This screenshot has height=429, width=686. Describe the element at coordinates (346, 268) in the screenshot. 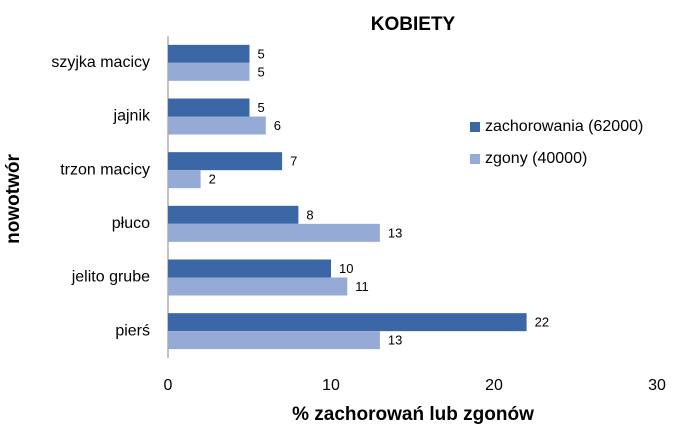

I see `value-label: 10` at that location.